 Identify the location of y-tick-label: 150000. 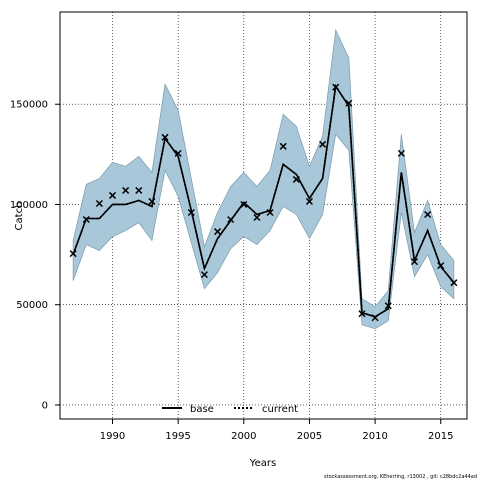
(29, 105).